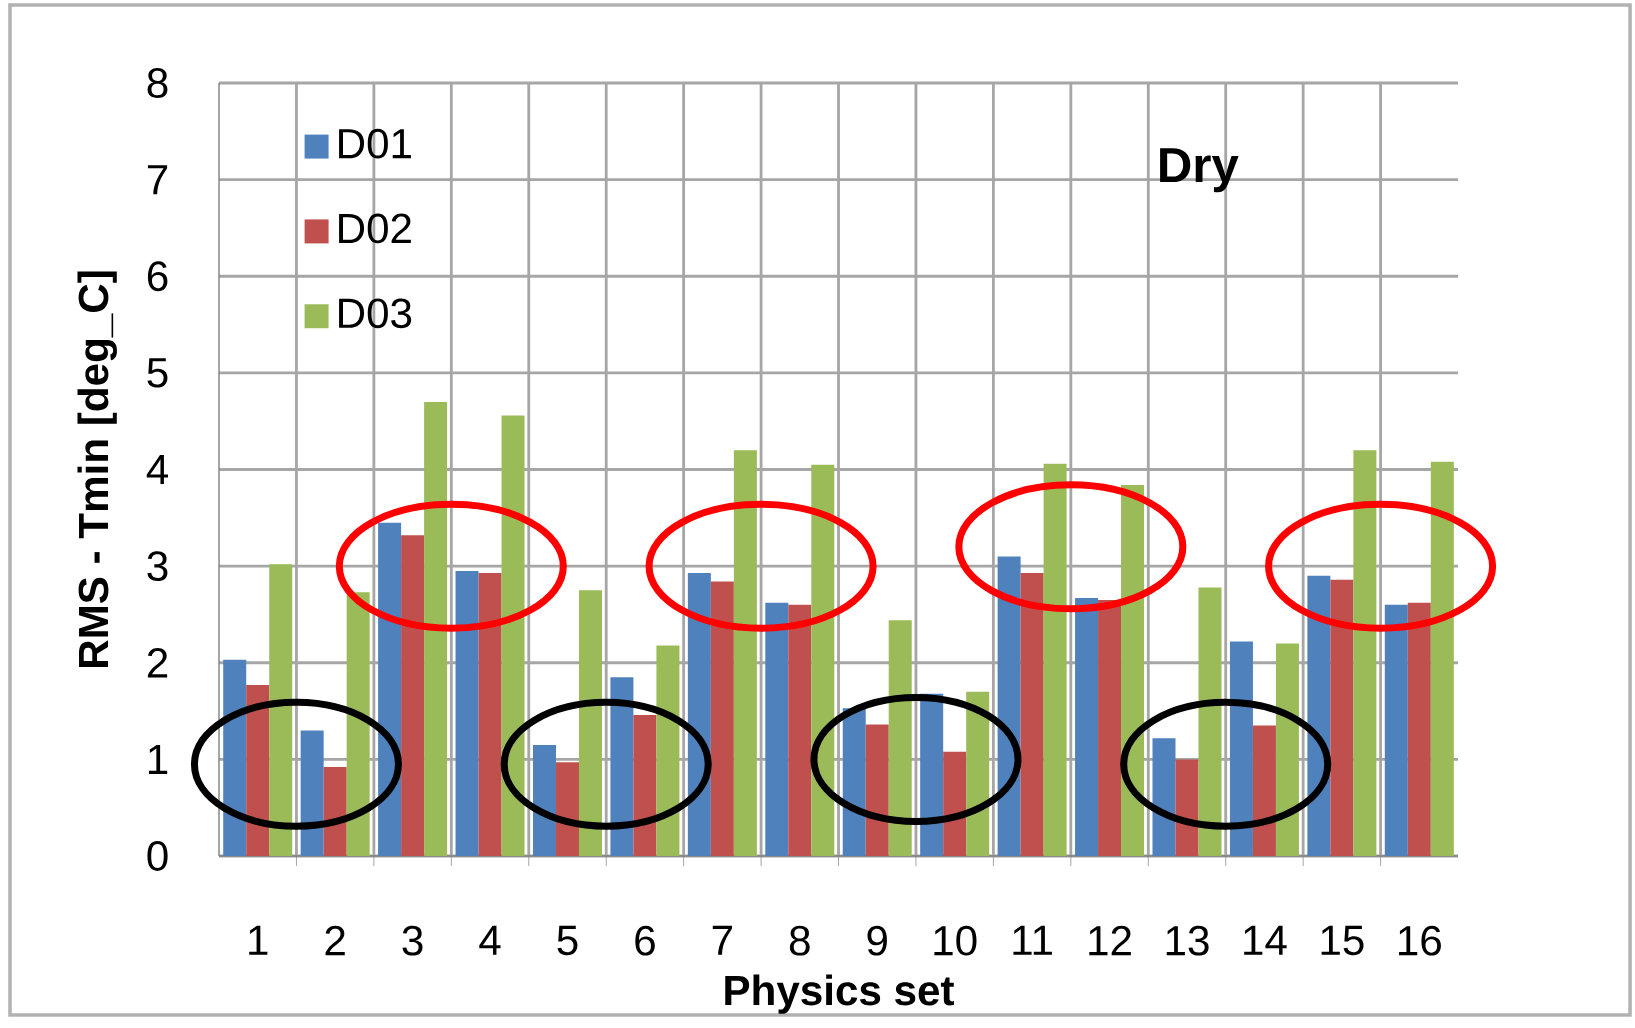 The height and width of the screenshot is (1028, 1635). I want to click on x-tick-label: 4, so click(490, 940).